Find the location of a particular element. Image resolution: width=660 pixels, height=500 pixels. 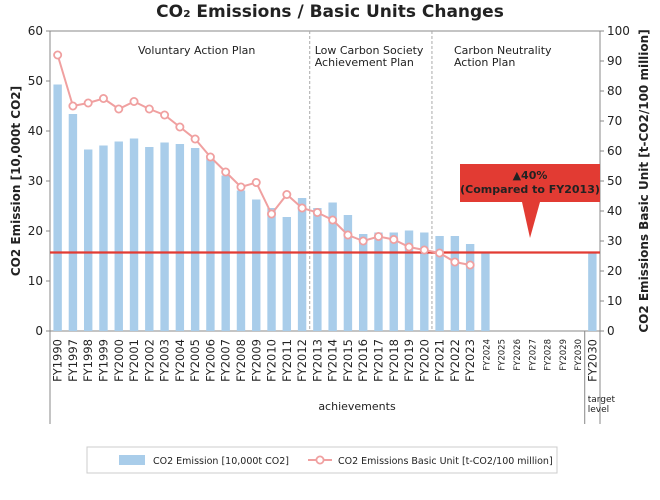

x-tick-label-fy2010: FY2010 is located at coordinates (272, 360).